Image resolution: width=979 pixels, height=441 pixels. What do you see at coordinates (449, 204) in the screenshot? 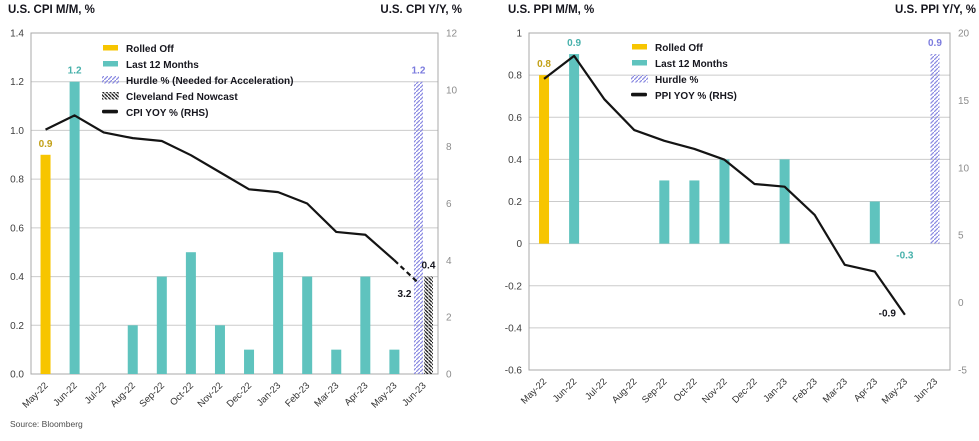
I see `axis-tick-label-right: 6` at bounding box center [449, 204].